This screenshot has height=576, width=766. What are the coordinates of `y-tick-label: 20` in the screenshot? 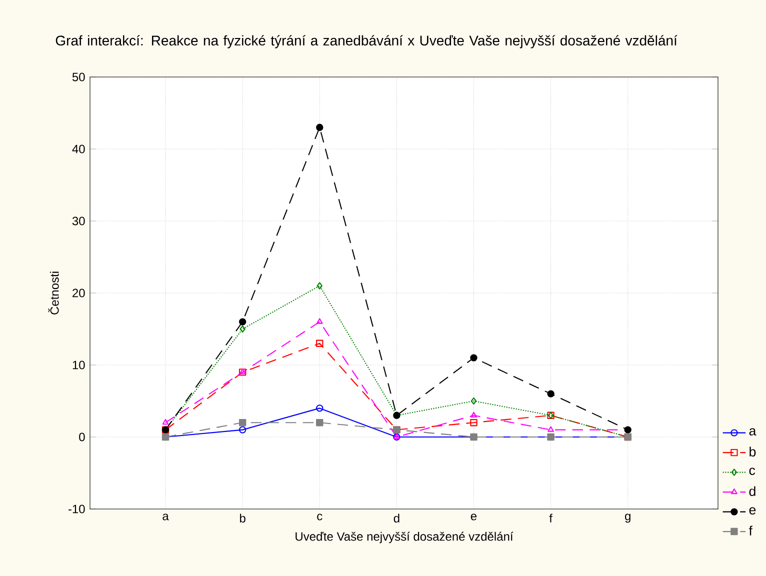 It's located at (78, 293).